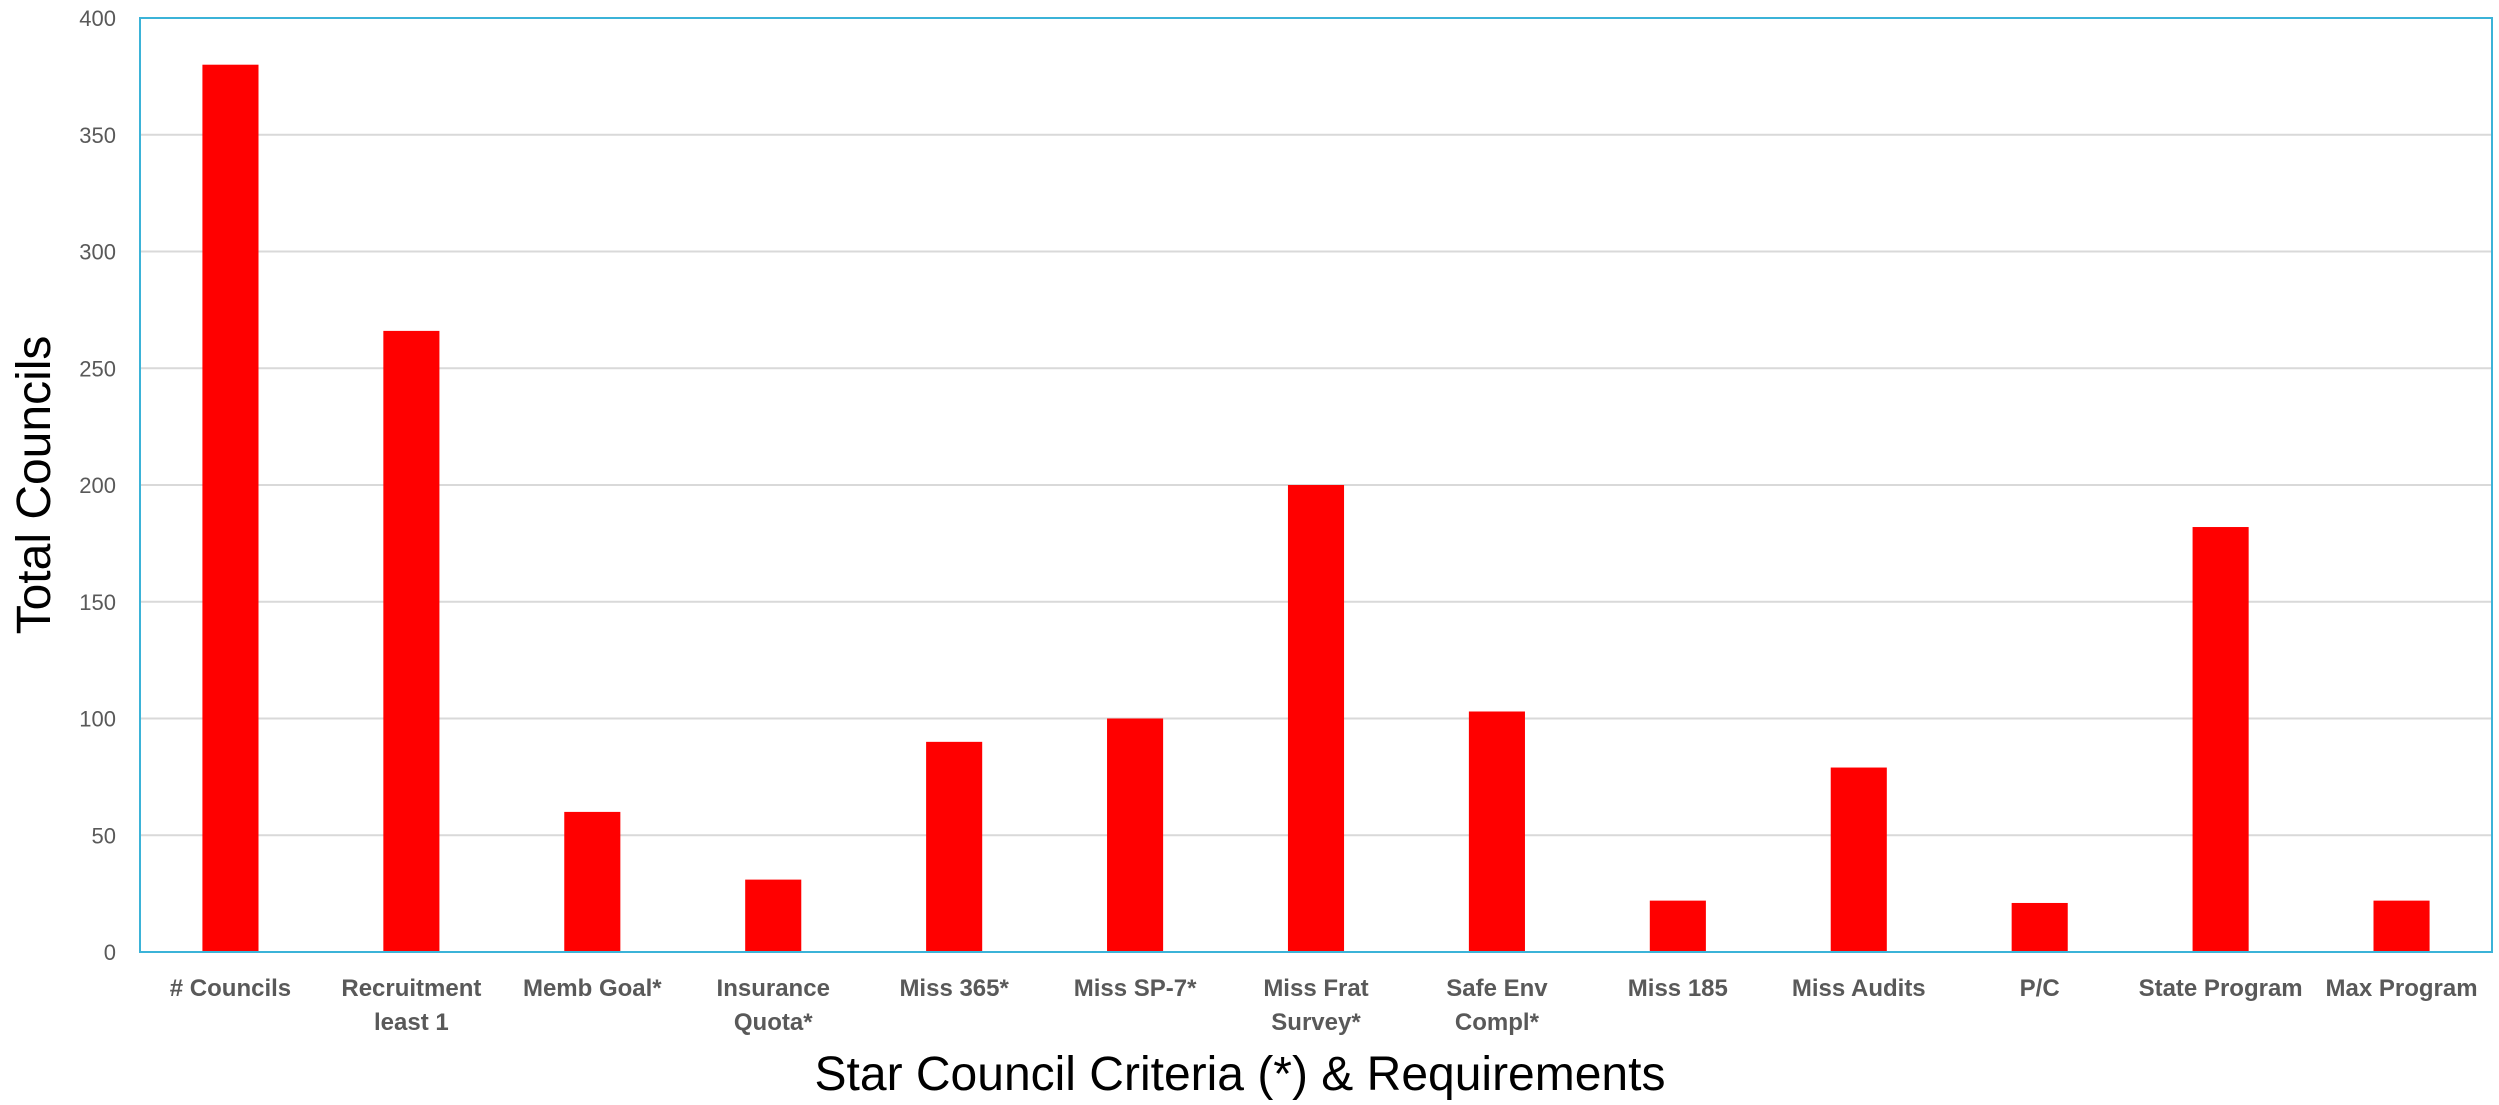 The height and width of the screenshot is (1105, 2499). Describe the element at coordinates (97, 252) in the screenshot. I see `y-tick-label: 300` at that location.